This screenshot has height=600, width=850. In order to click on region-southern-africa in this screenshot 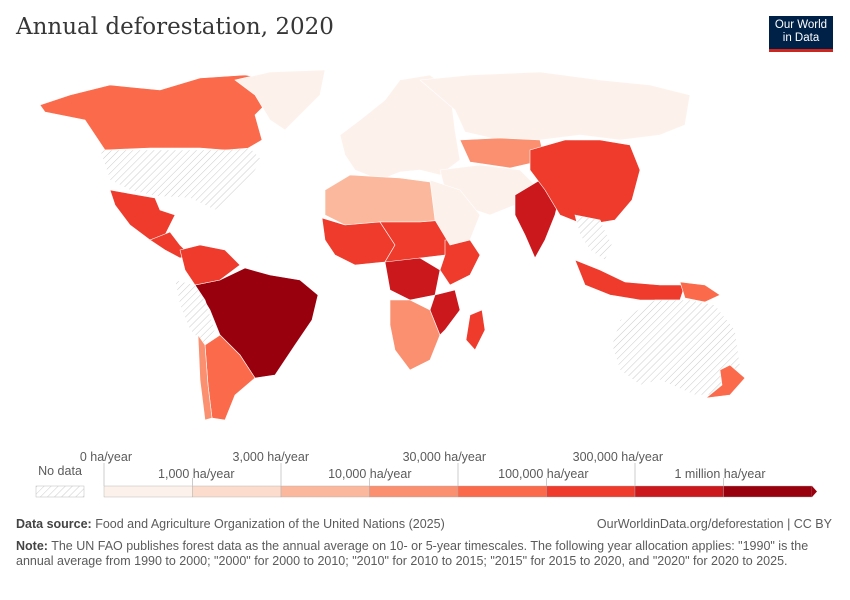, I will do `click(415, 335)`.